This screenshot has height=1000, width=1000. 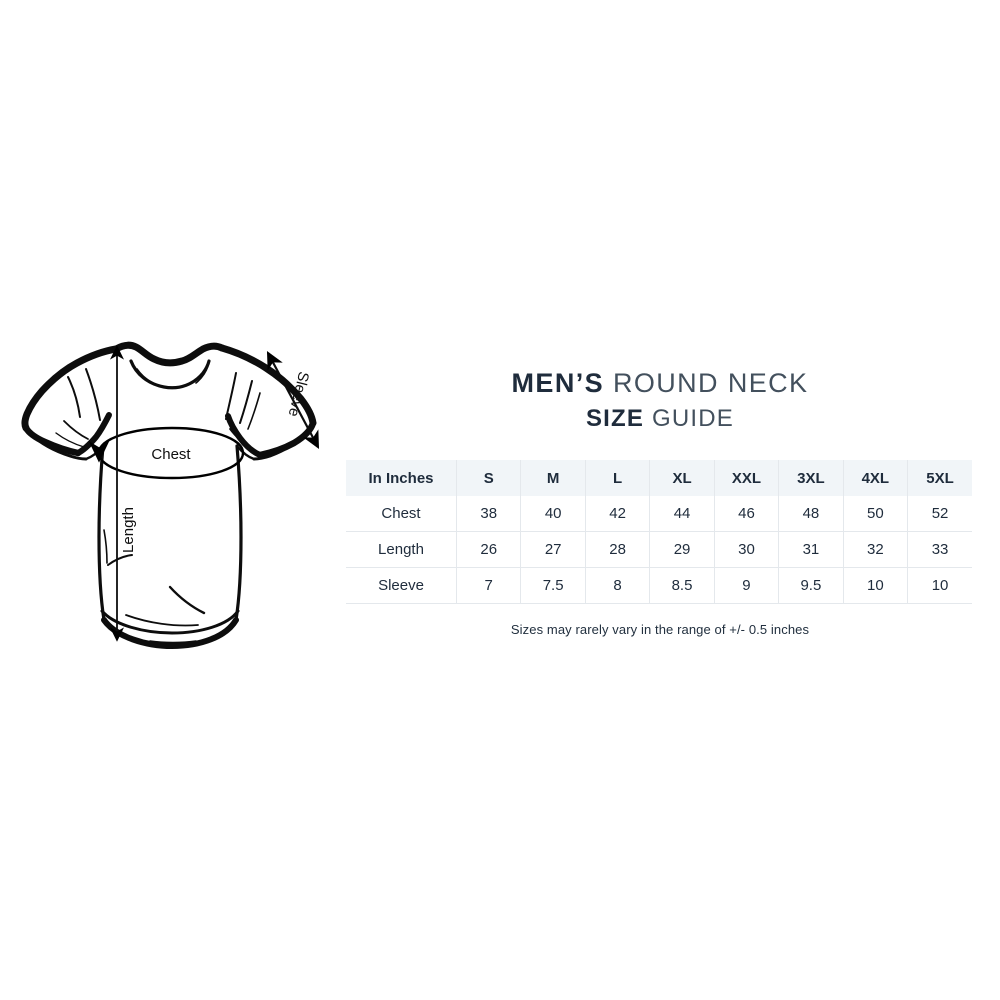 I want to click on cell-chest-xl: 44, so click(x=682, y=514).